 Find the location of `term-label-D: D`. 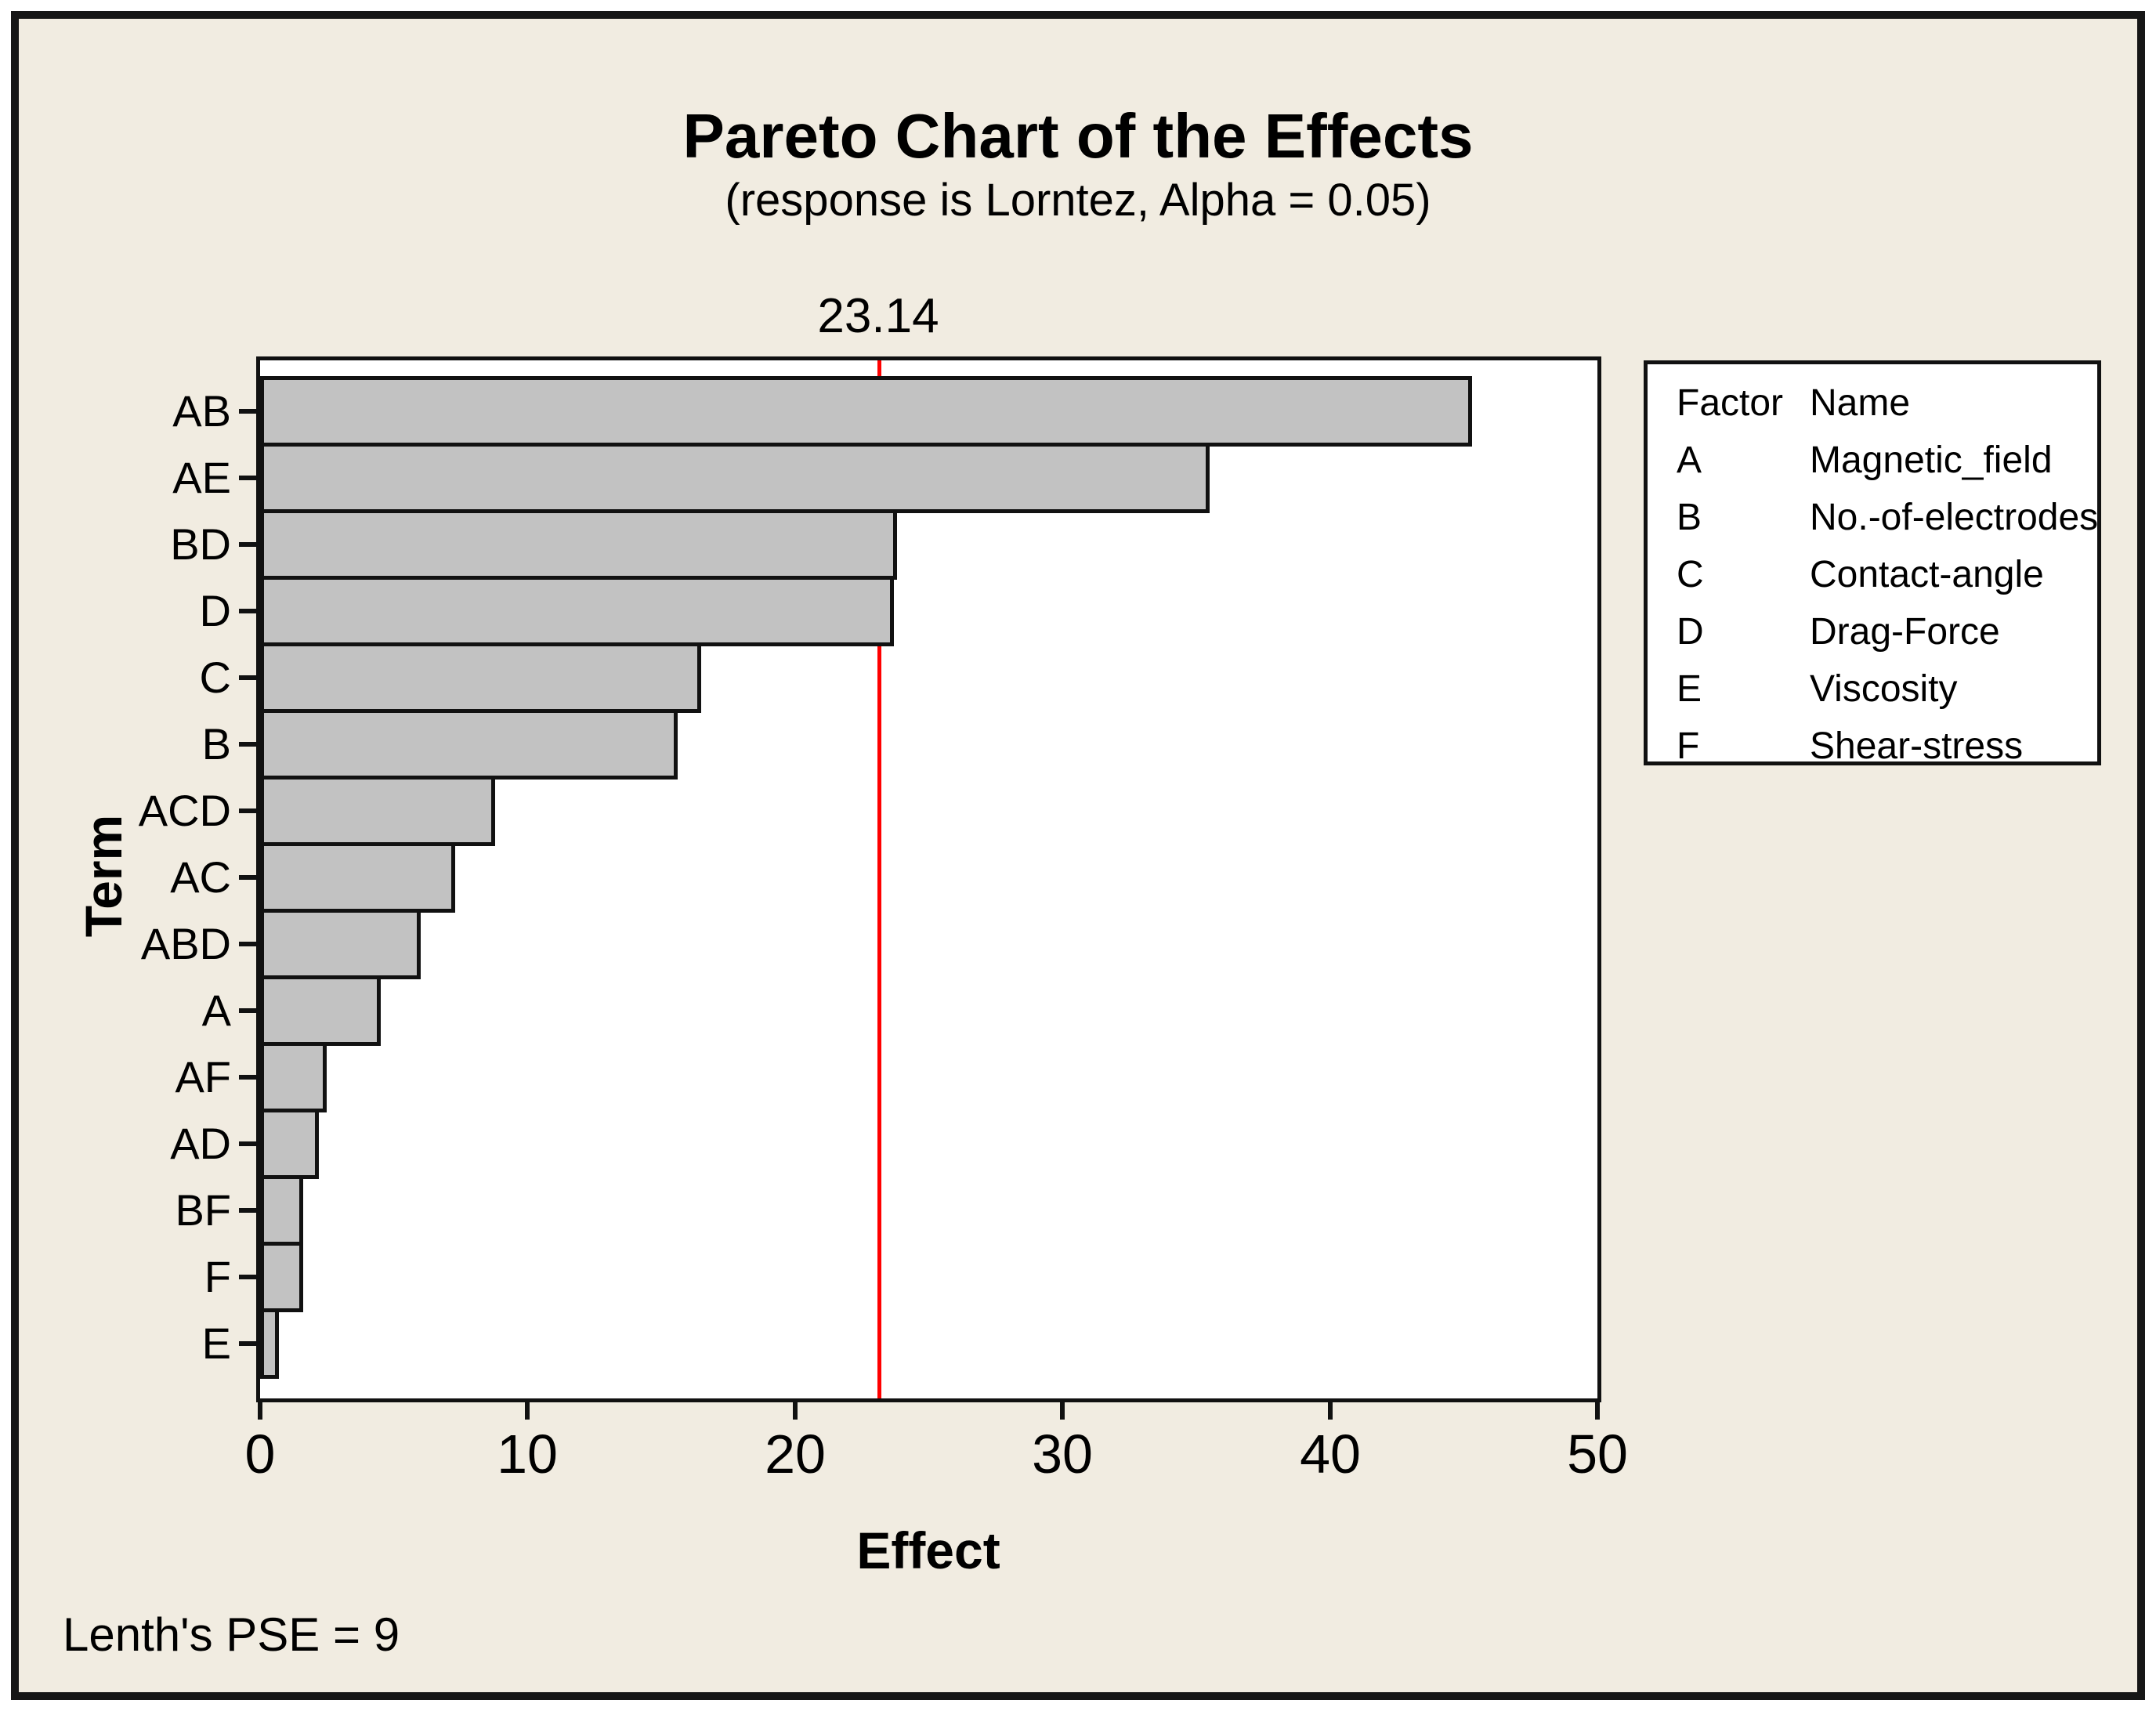

term-label-D: D is located at coordinates (215, 610).